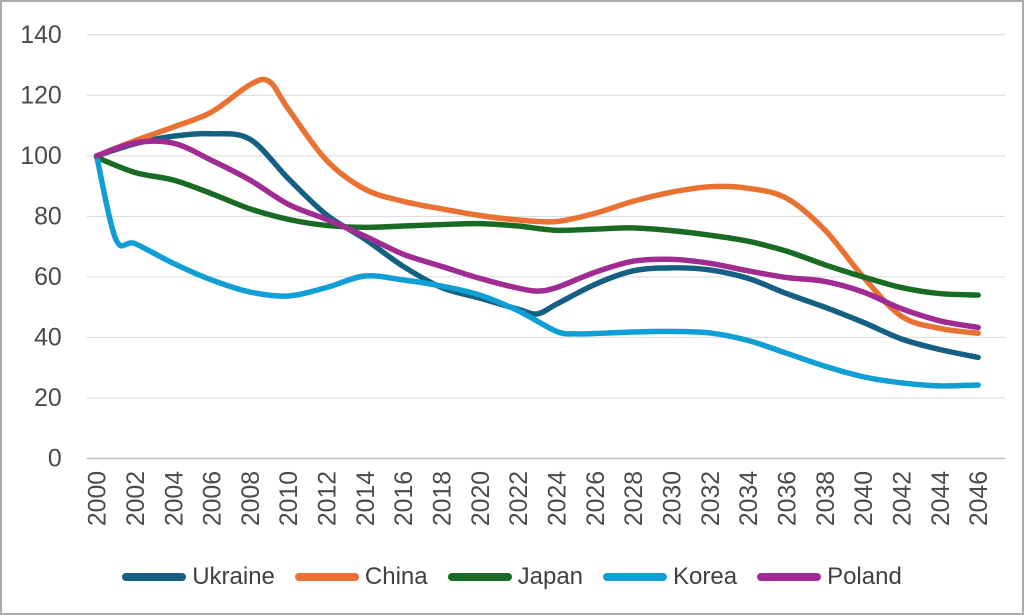  What do you see at coordinates (902, 498) in the screenshot?
I see `x-axis-tick-label-2042: 2042` at bounding box center [902, 498].